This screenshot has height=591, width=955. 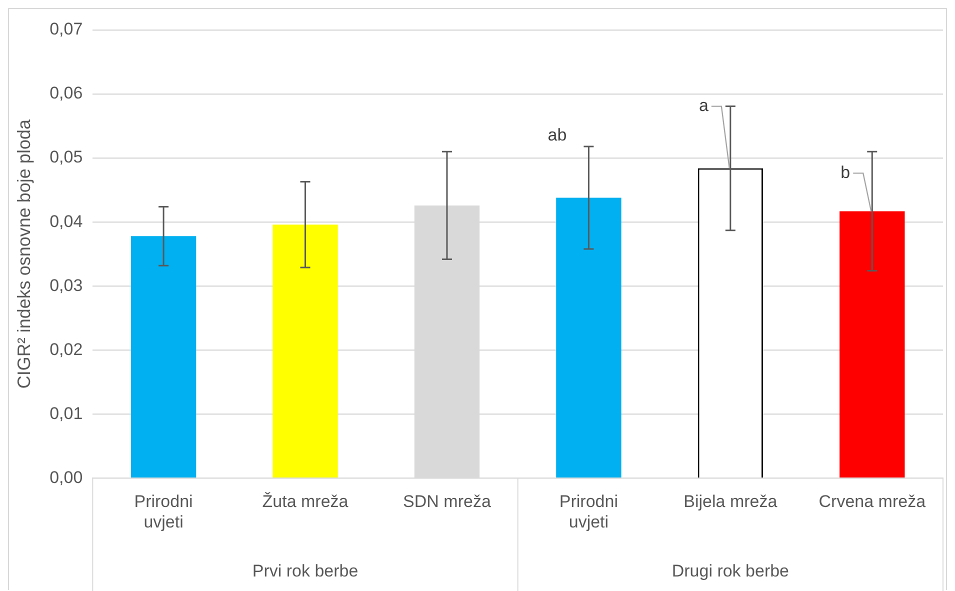 I want to click on x-tick-label: Crvena mreža, so click(x=872, y=502).